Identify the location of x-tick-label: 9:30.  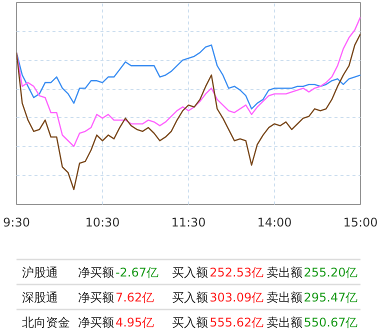
(16, 223).